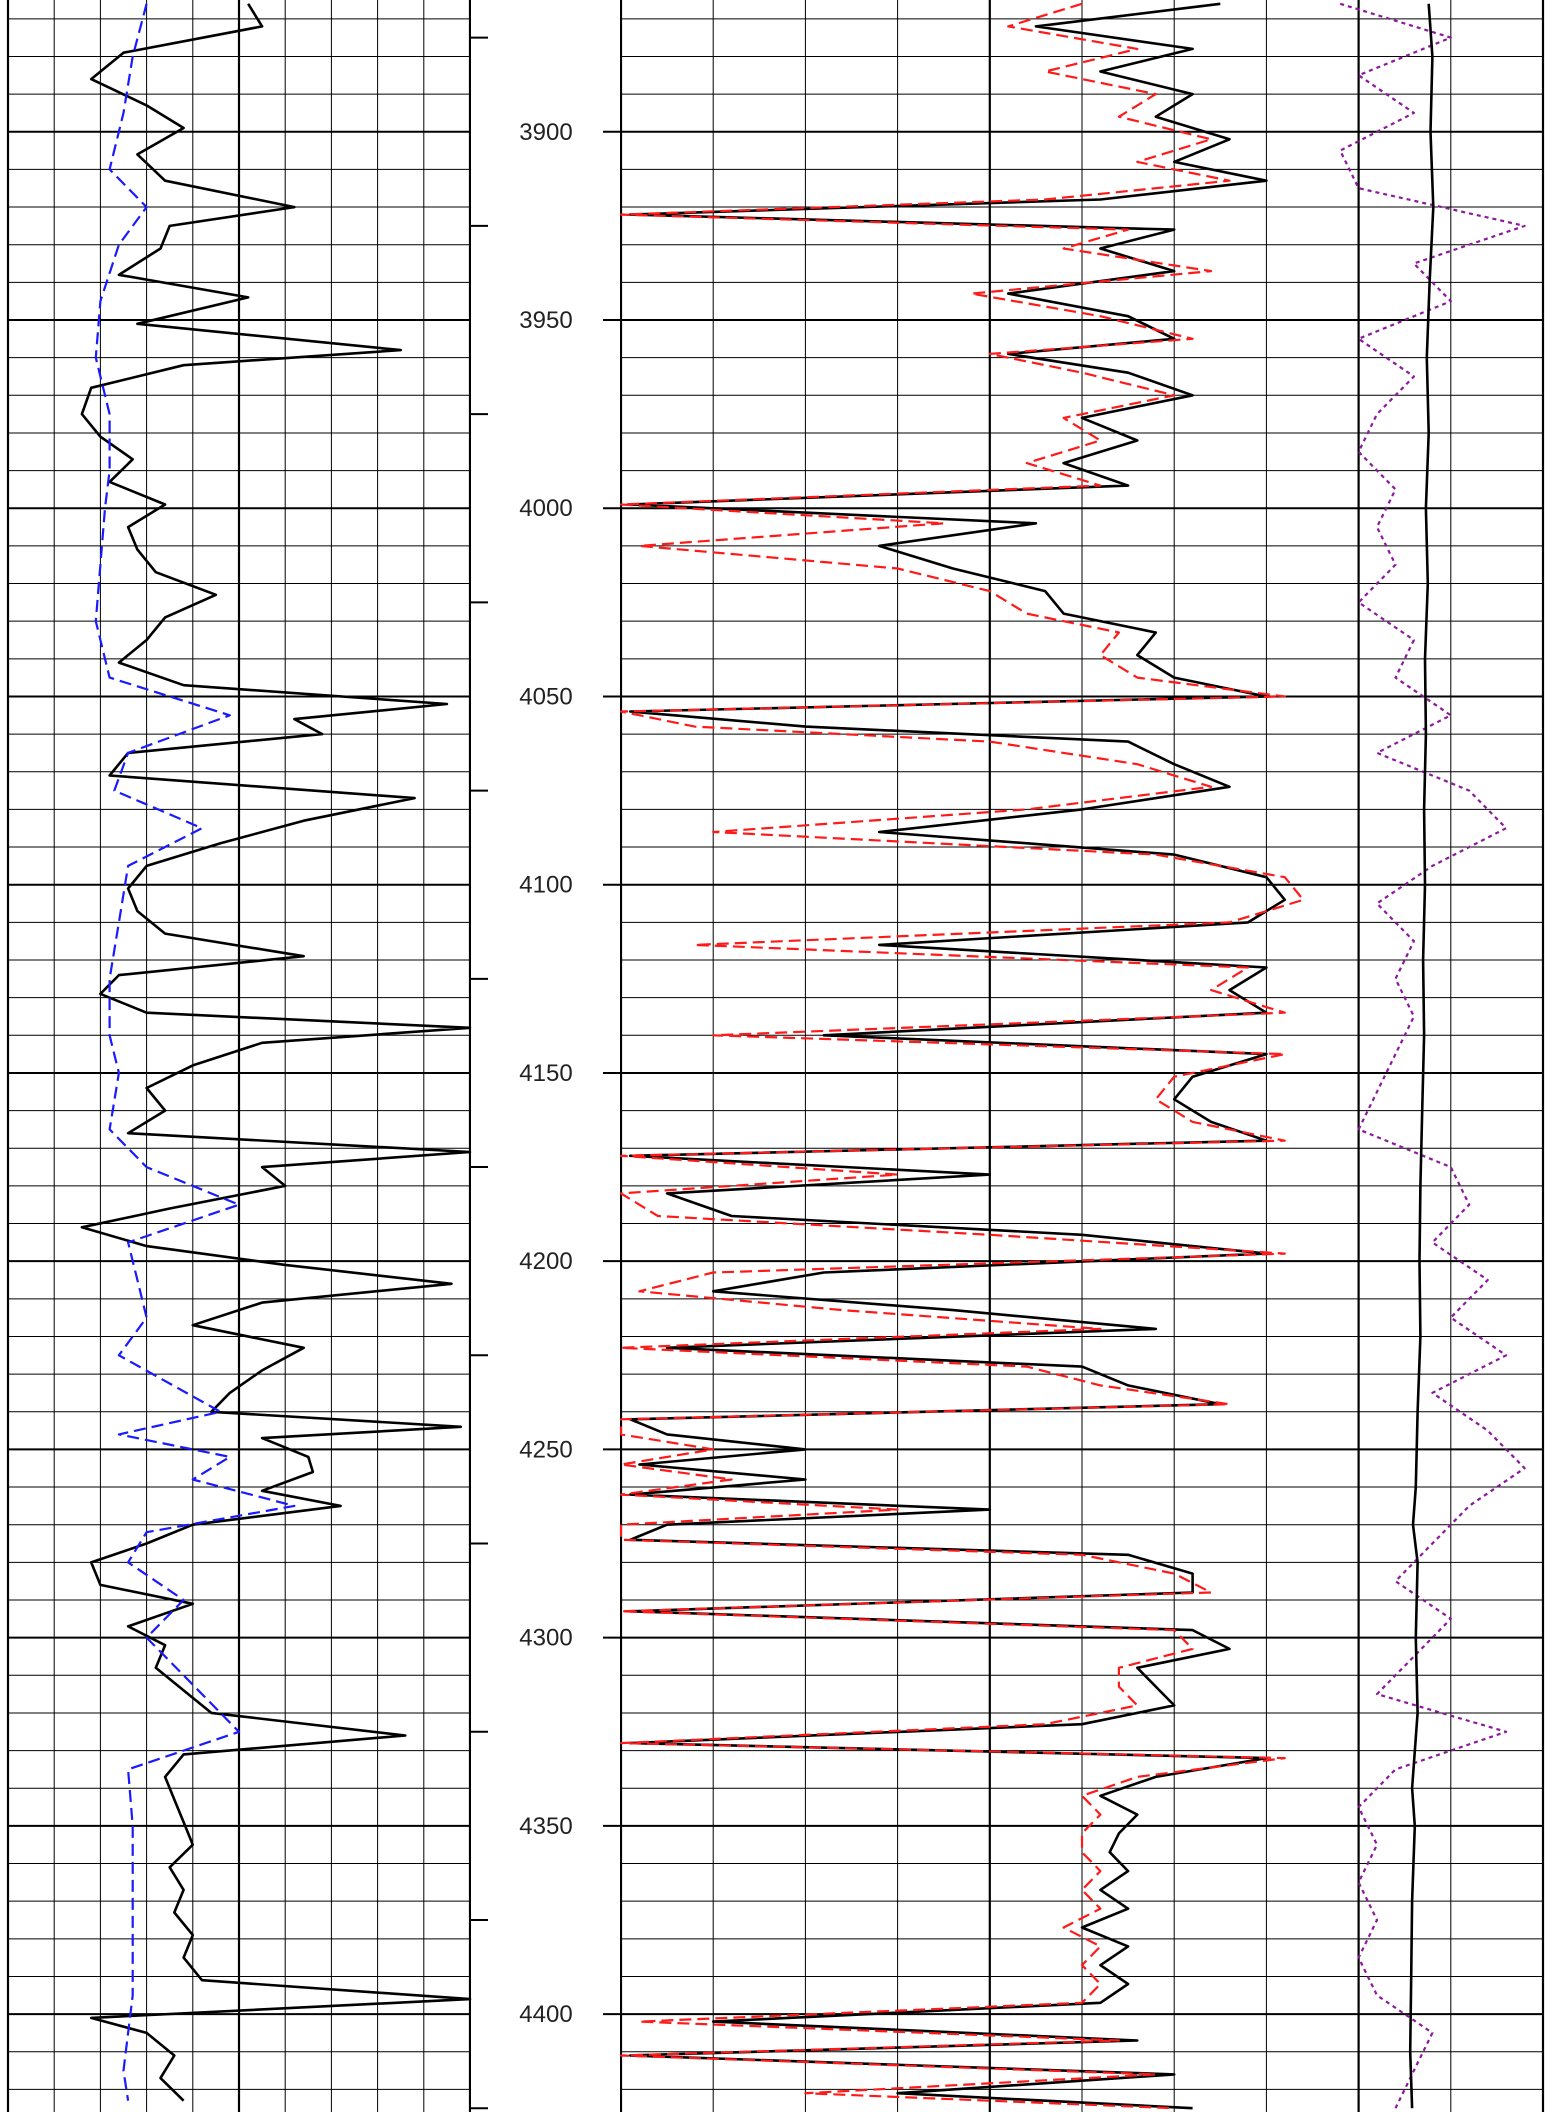  Describe the element at coordinates (545, 1638) in the screenshot. I see `depth-tick-label: 4300` at that location.